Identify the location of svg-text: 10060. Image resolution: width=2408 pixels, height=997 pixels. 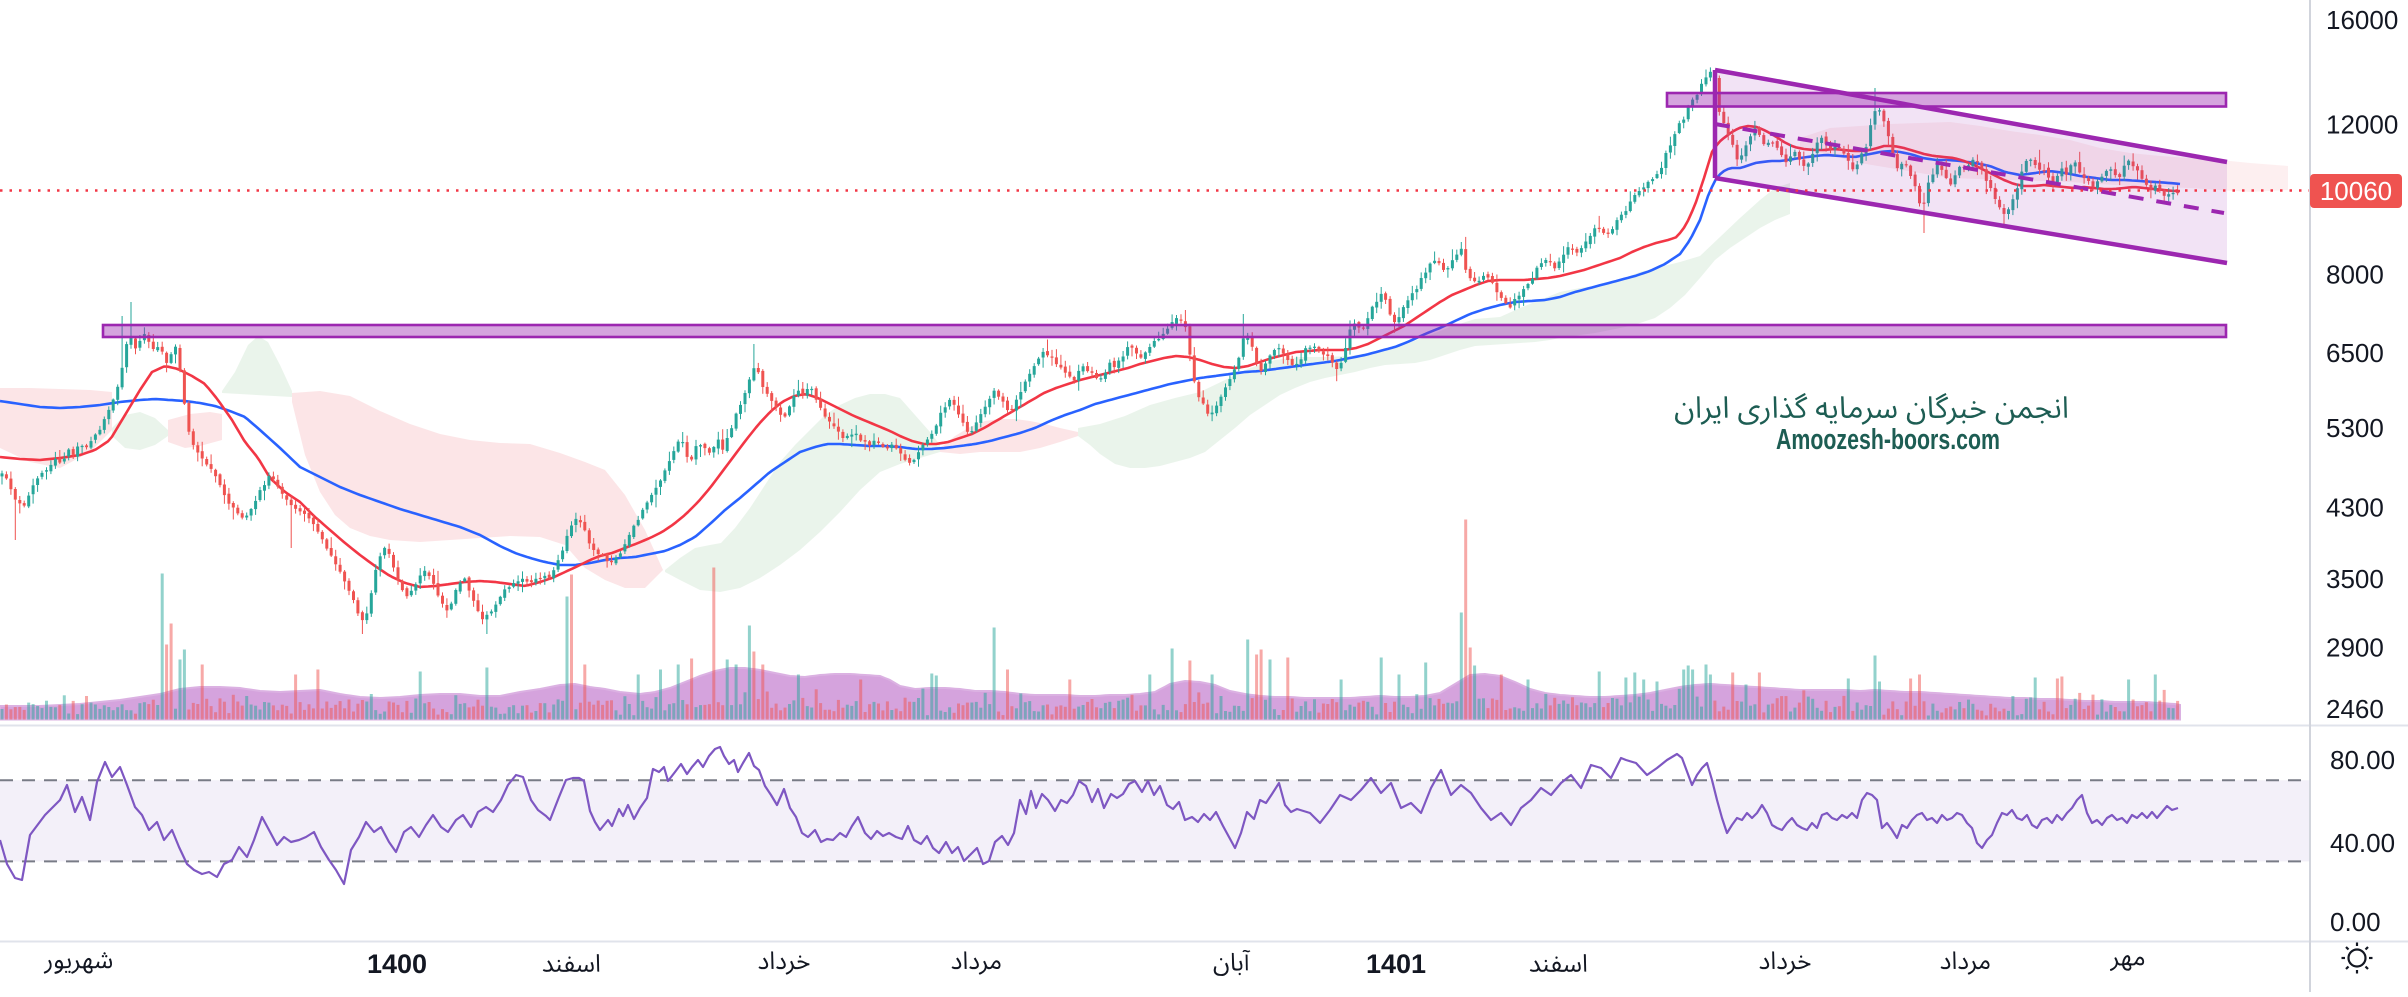
(2356, 191).